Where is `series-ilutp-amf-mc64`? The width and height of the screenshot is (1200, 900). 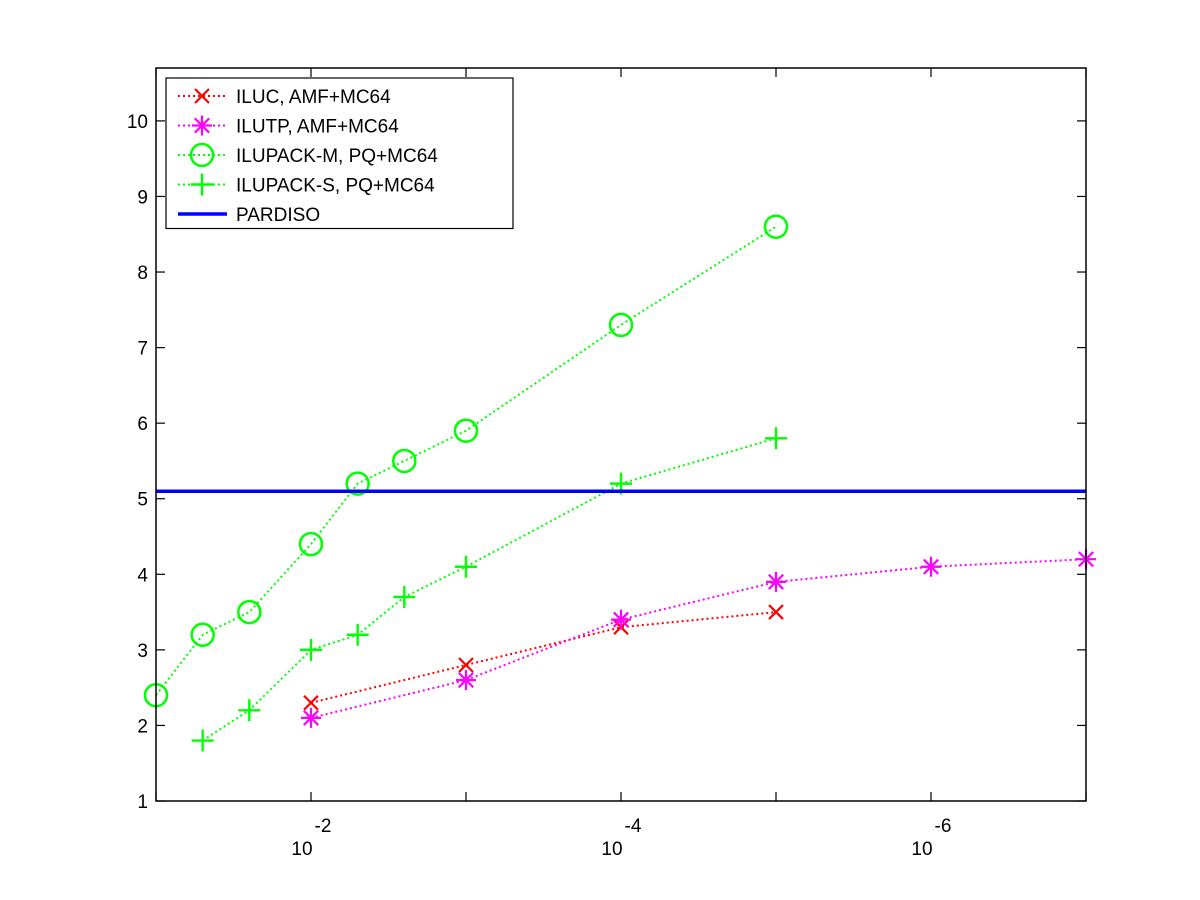
series-ilutp-amf-mc64 is located at coordinates (698, 638).